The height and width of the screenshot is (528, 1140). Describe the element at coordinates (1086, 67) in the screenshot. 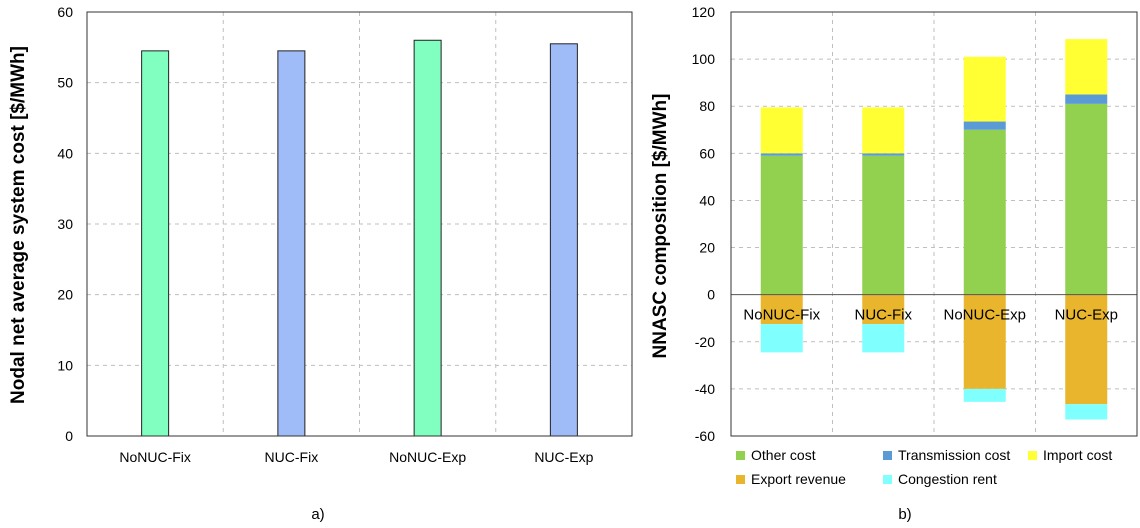

I see `bar-import-cost-nuc-exp` at that location.